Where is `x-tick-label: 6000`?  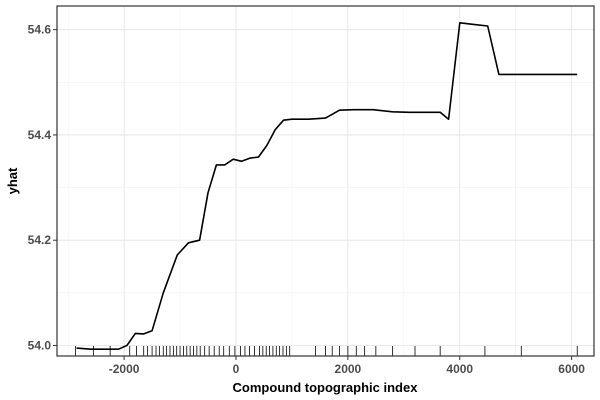
x-tick-label: 6000 is located at coordinates (571, 369).